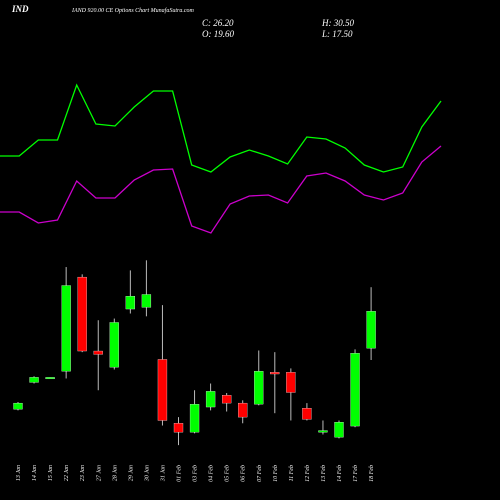  Describe the element at coordinates (228, 473) in the screenshot. I see `x-tick-label: 05 Feb` at that location.